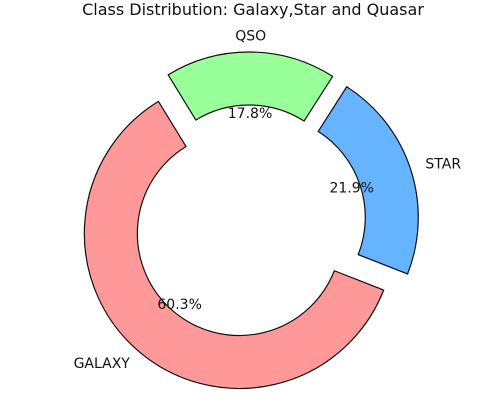  Describe the element at coordinates (368, 180) in the screenshot. I see `slice-star` at that location.